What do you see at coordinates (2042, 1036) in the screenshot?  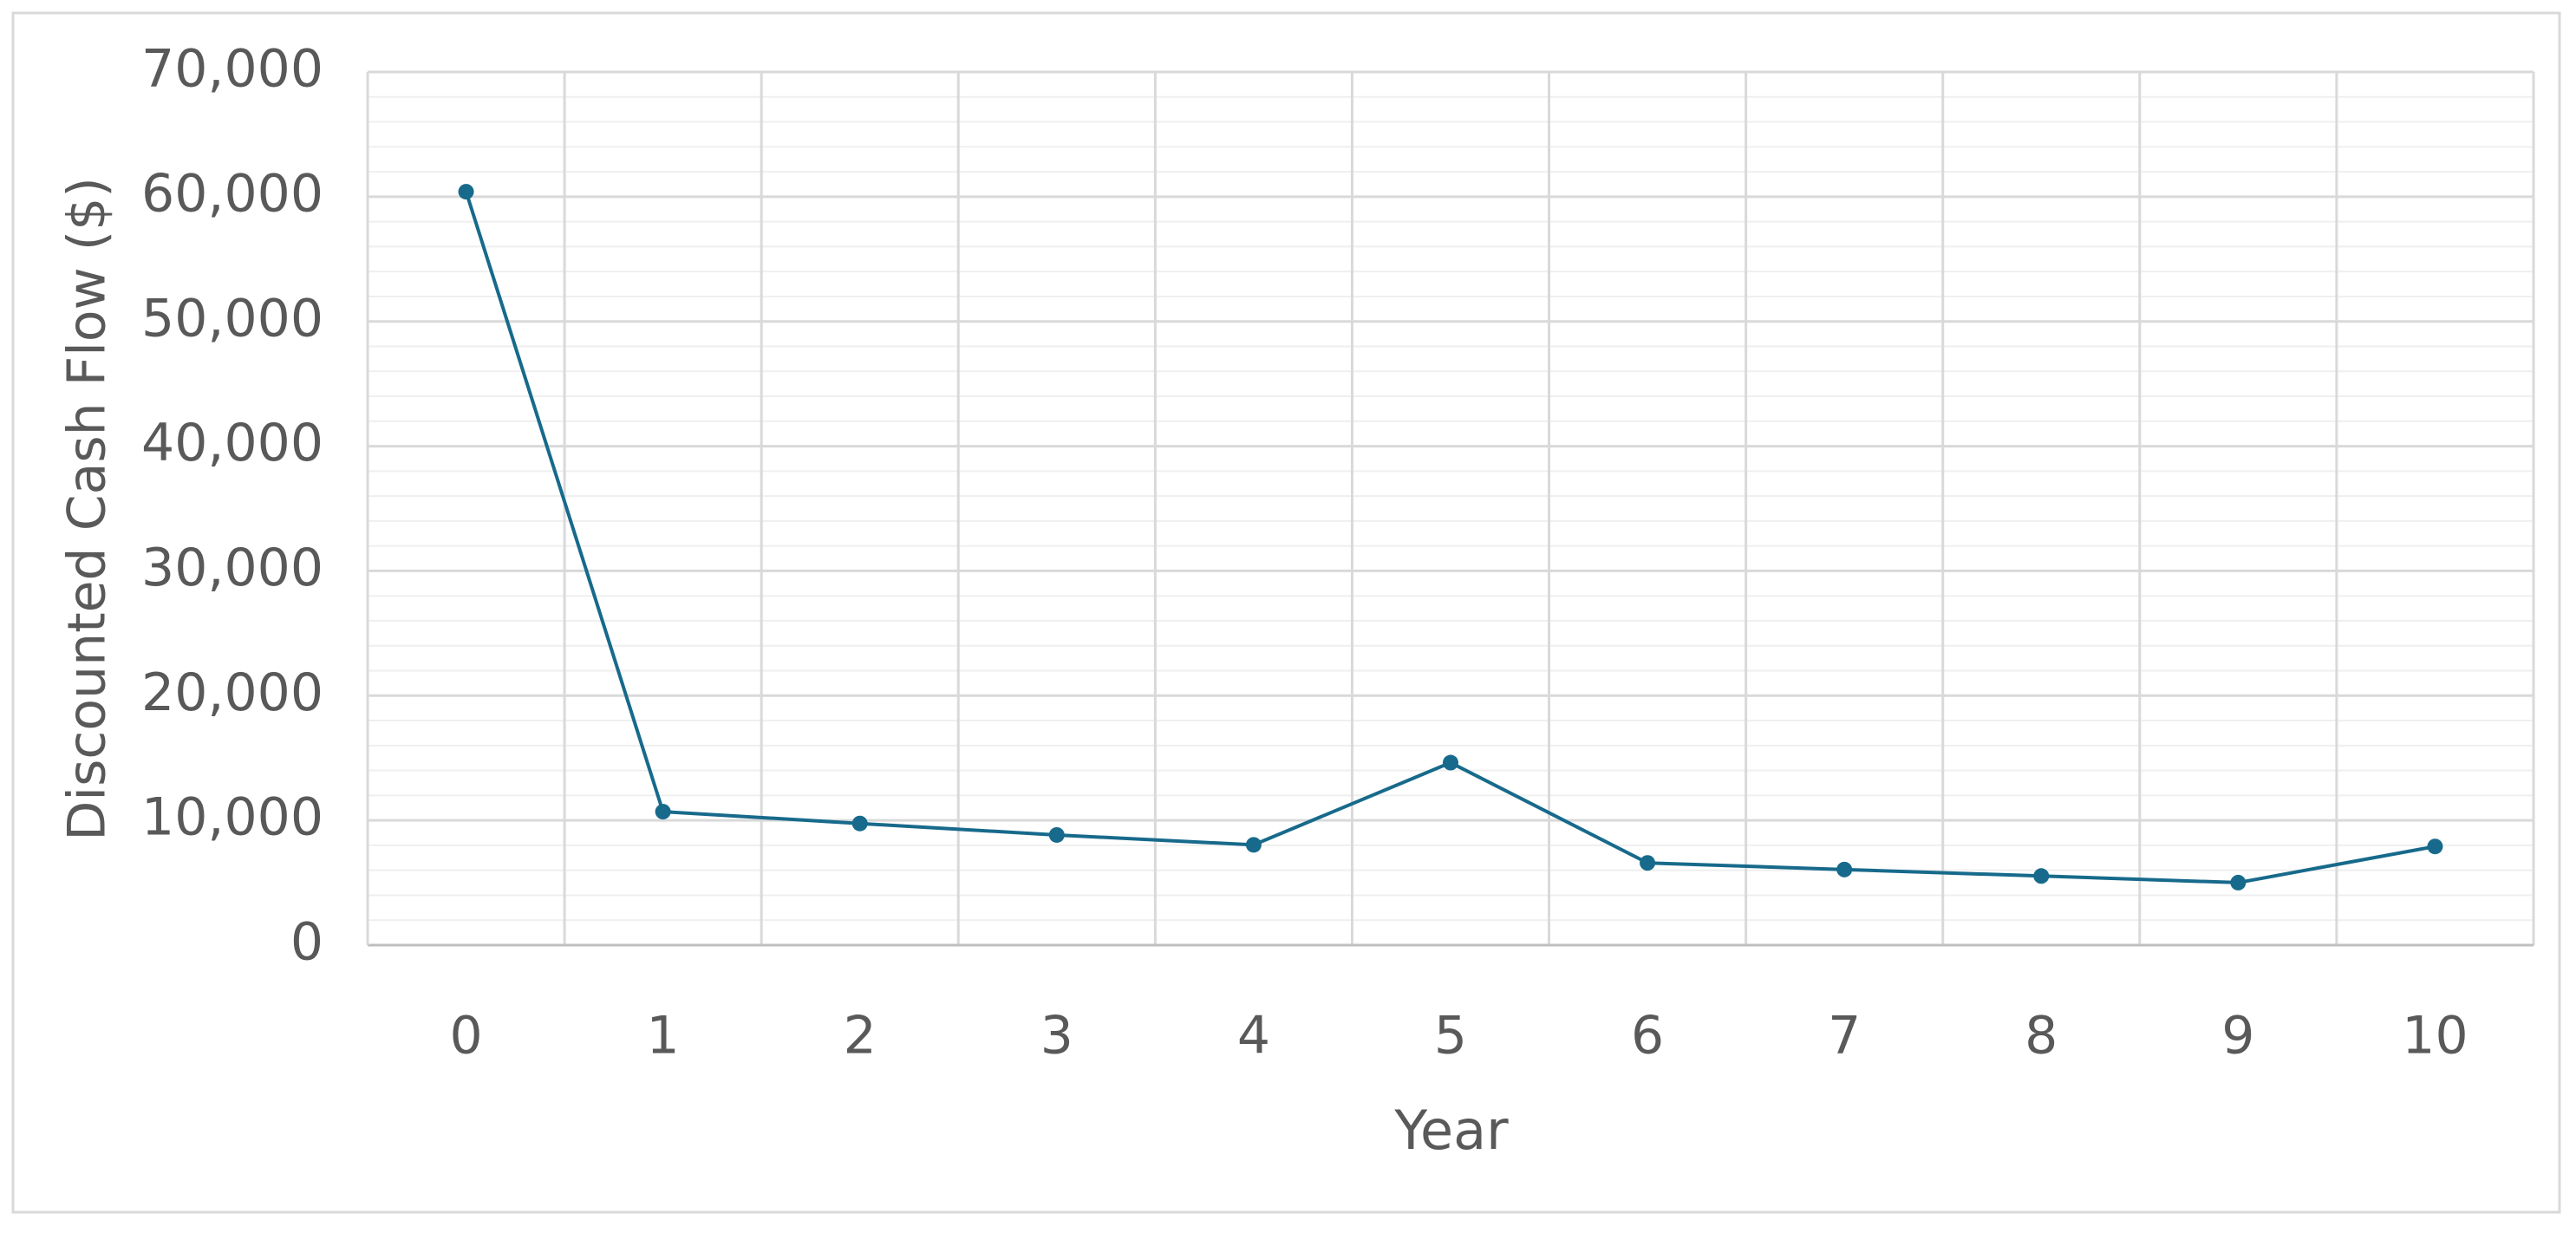 I see `x-tick-label: 8` at bounding box center [2042, 1036].